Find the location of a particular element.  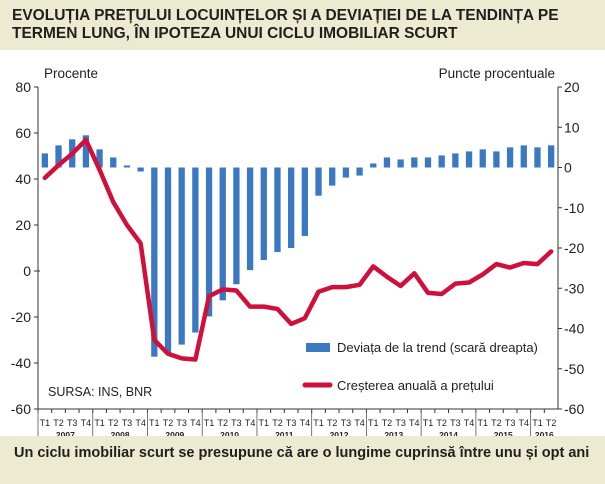

right-tick-label: 10 is located at coordinates (572, 127).